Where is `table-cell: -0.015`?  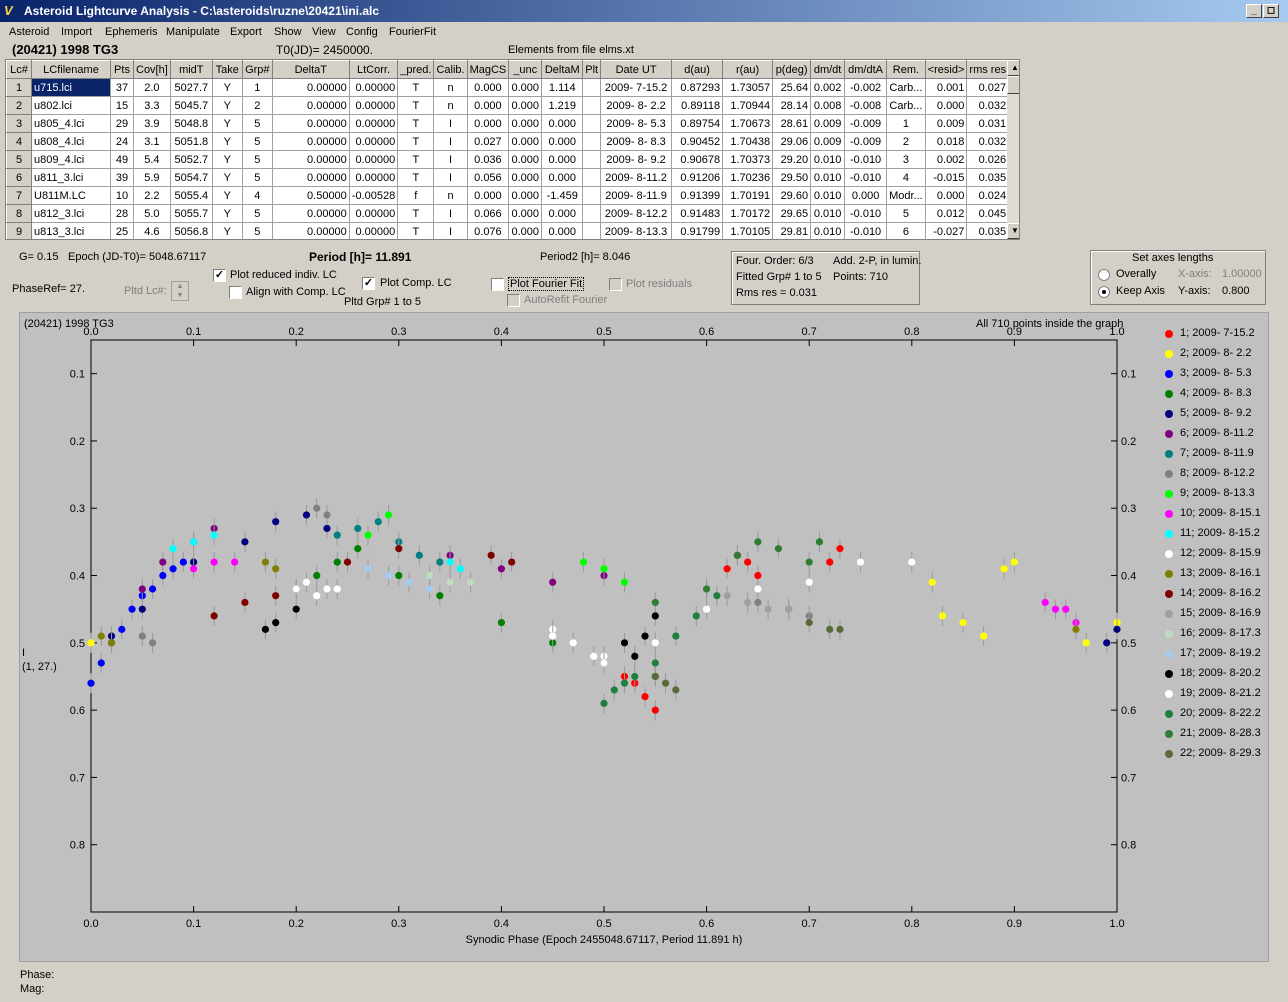
table-cell: -0.015 is located at coordinates (946, 177).